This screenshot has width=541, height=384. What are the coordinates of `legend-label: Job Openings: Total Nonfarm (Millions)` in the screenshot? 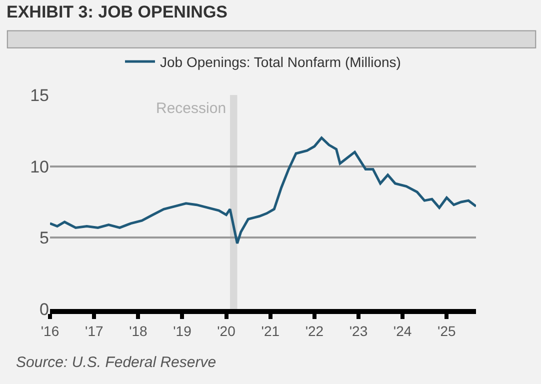 It's located at (280, 62).